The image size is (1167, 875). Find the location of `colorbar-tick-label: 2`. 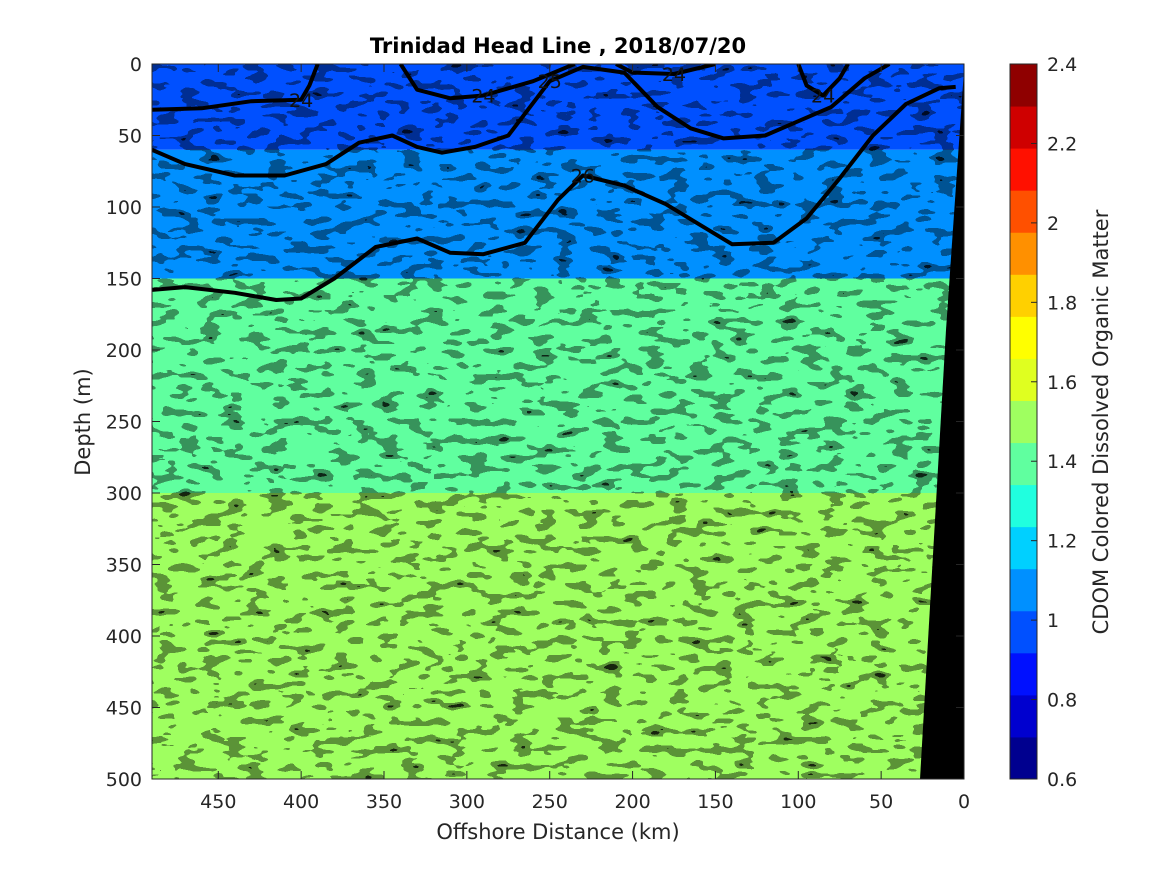

colorbar-tick-label: 2 is located at coordinates (1053, 224).